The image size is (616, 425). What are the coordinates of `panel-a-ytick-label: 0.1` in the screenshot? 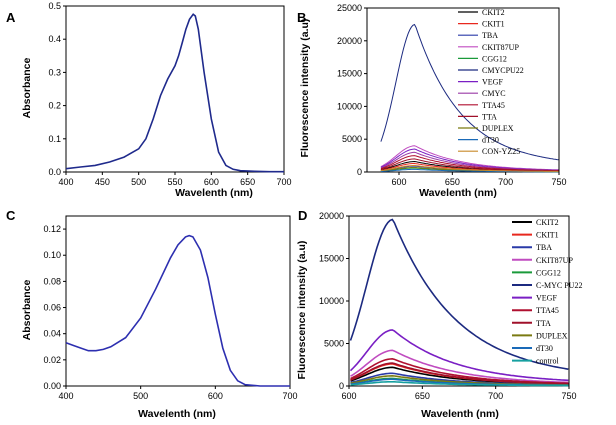 It's located at (54, 139).